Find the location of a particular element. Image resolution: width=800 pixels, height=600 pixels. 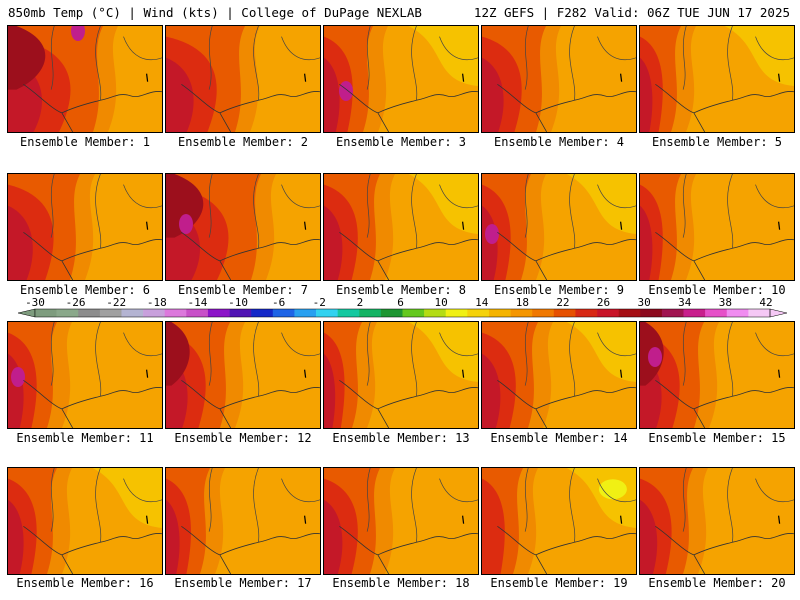

temperature-colorbar is located at coordinates (402, 313).